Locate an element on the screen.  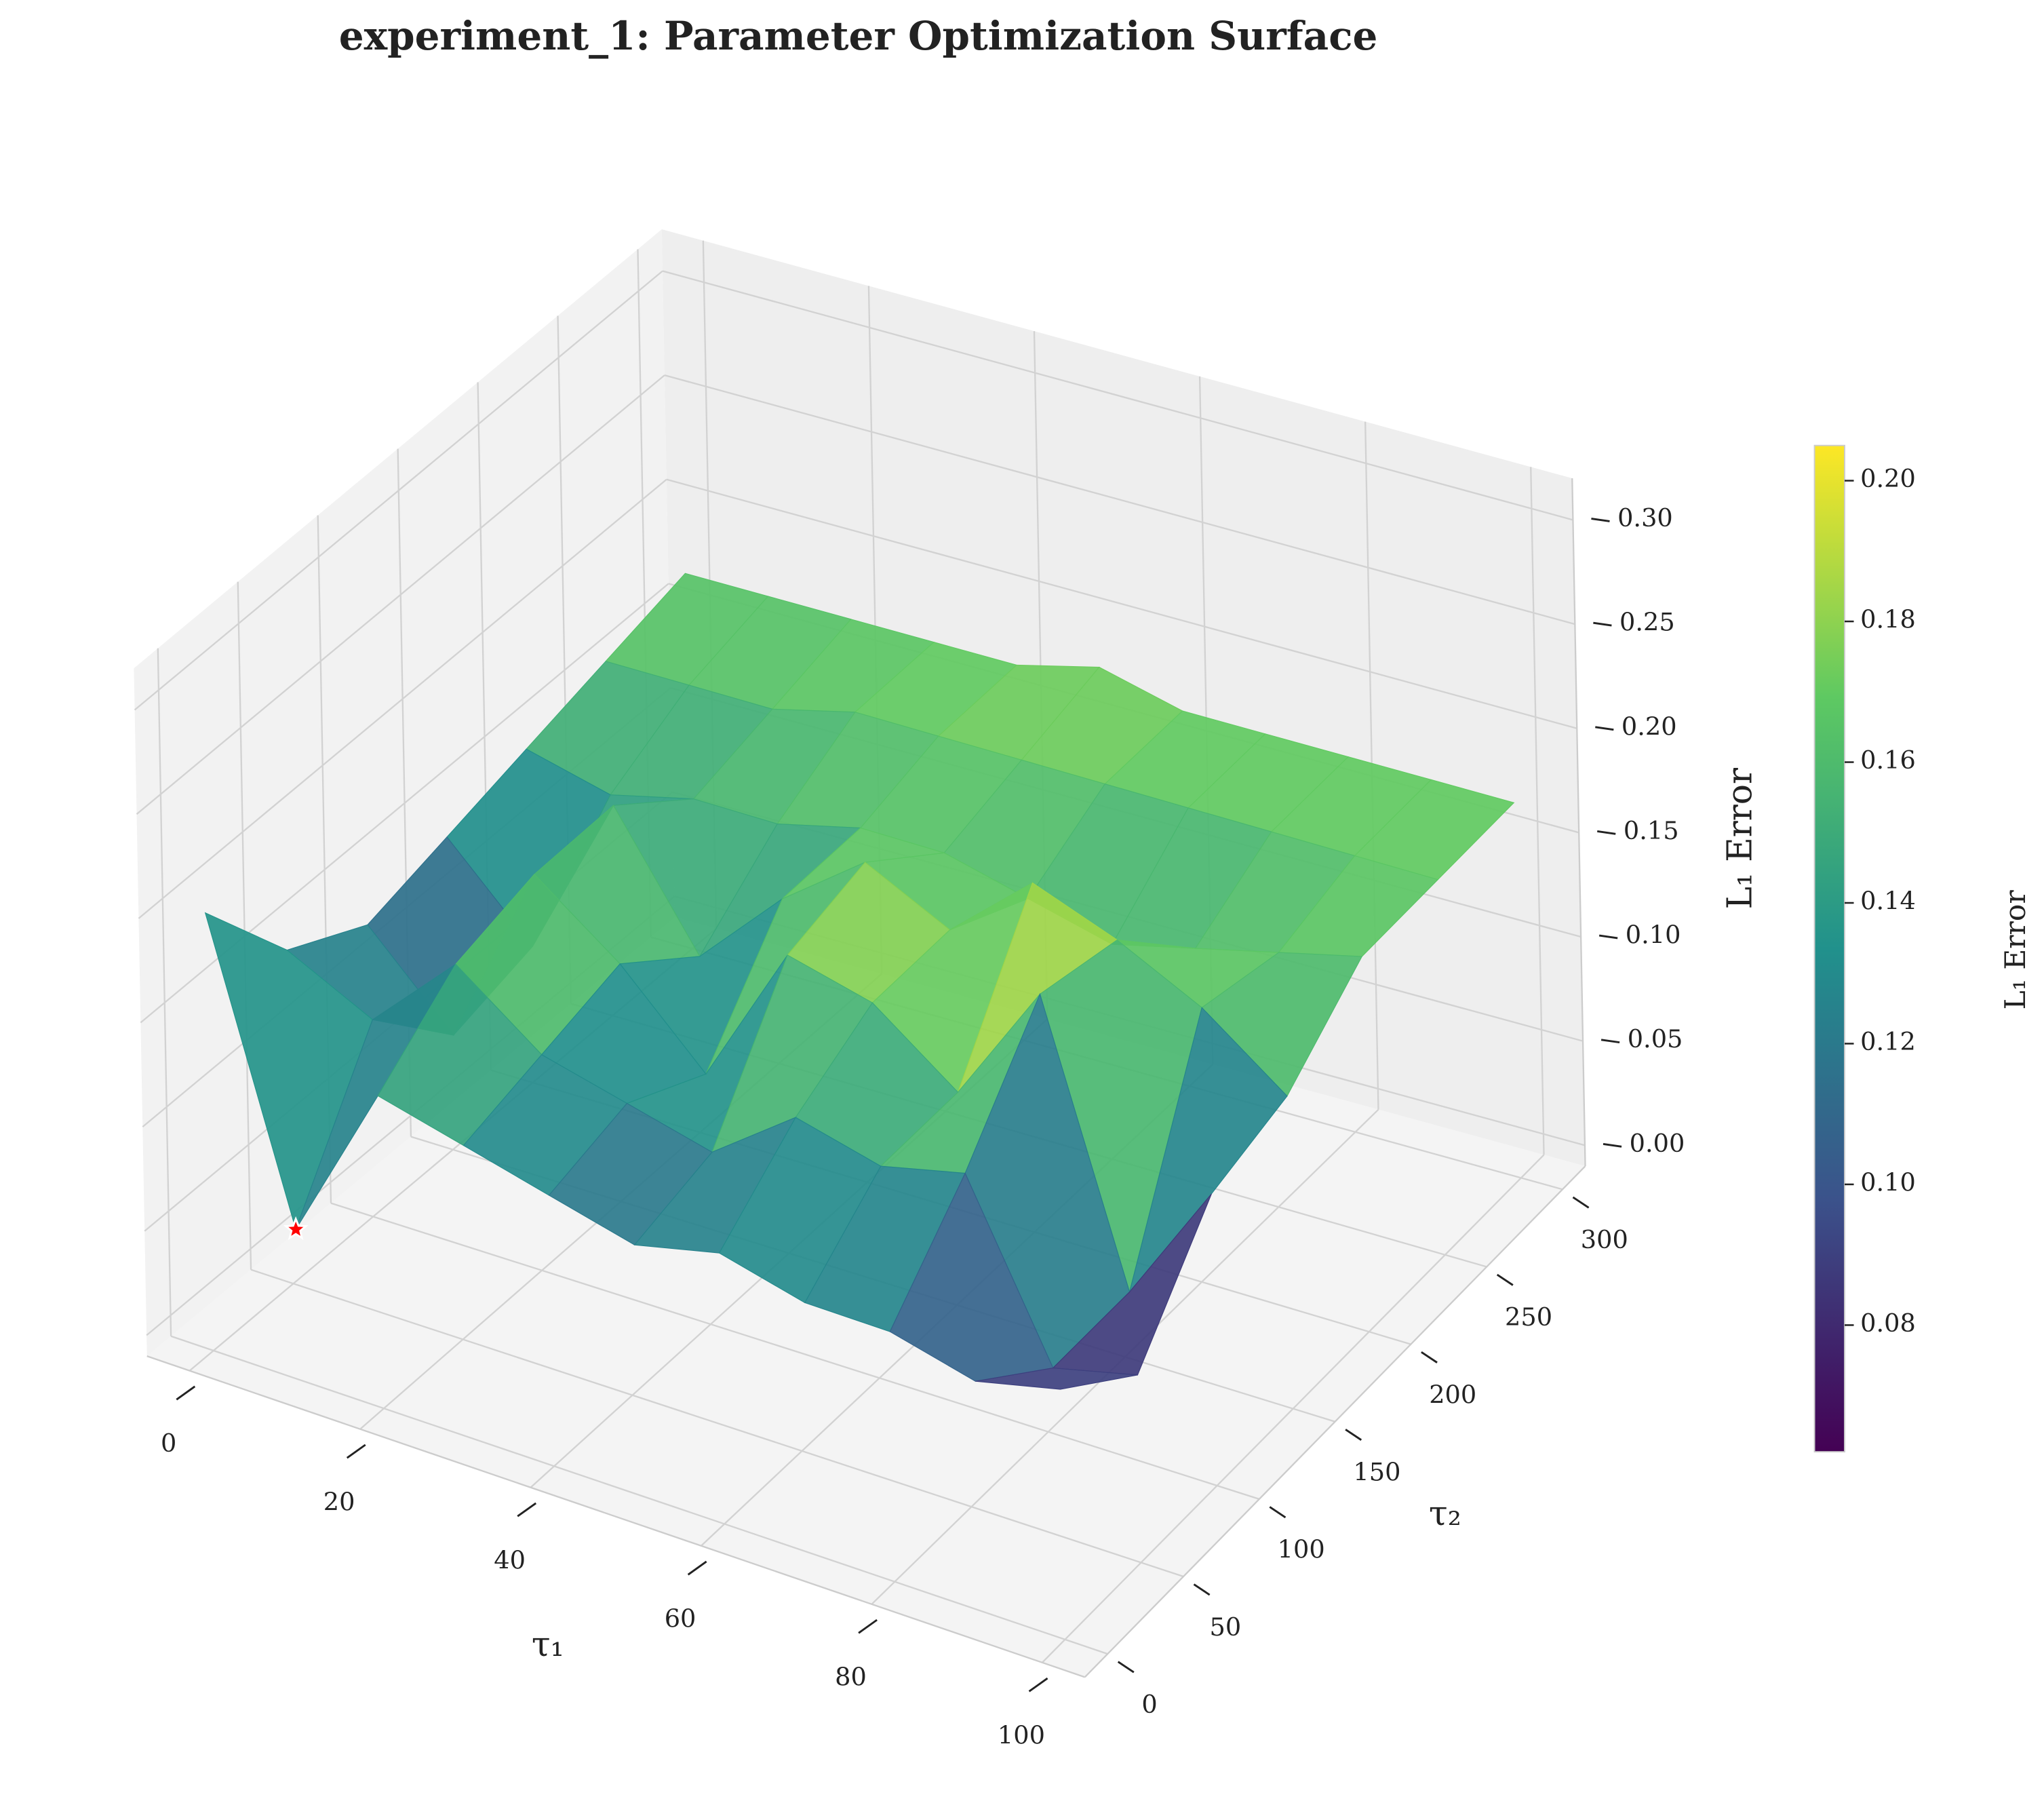
x-tick-label: 80 is located at coordinates (851, 1677).